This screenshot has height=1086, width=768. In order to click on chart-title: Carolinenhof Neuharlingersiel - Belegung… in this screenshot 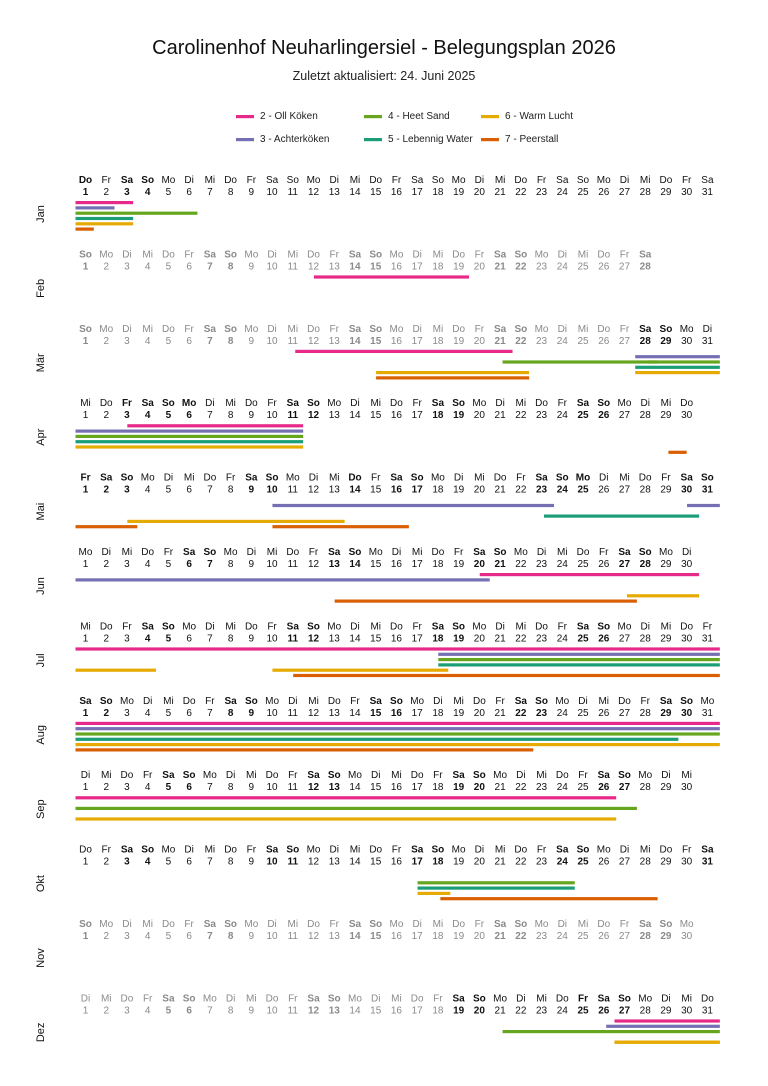, I will do `click(384, 48)`.